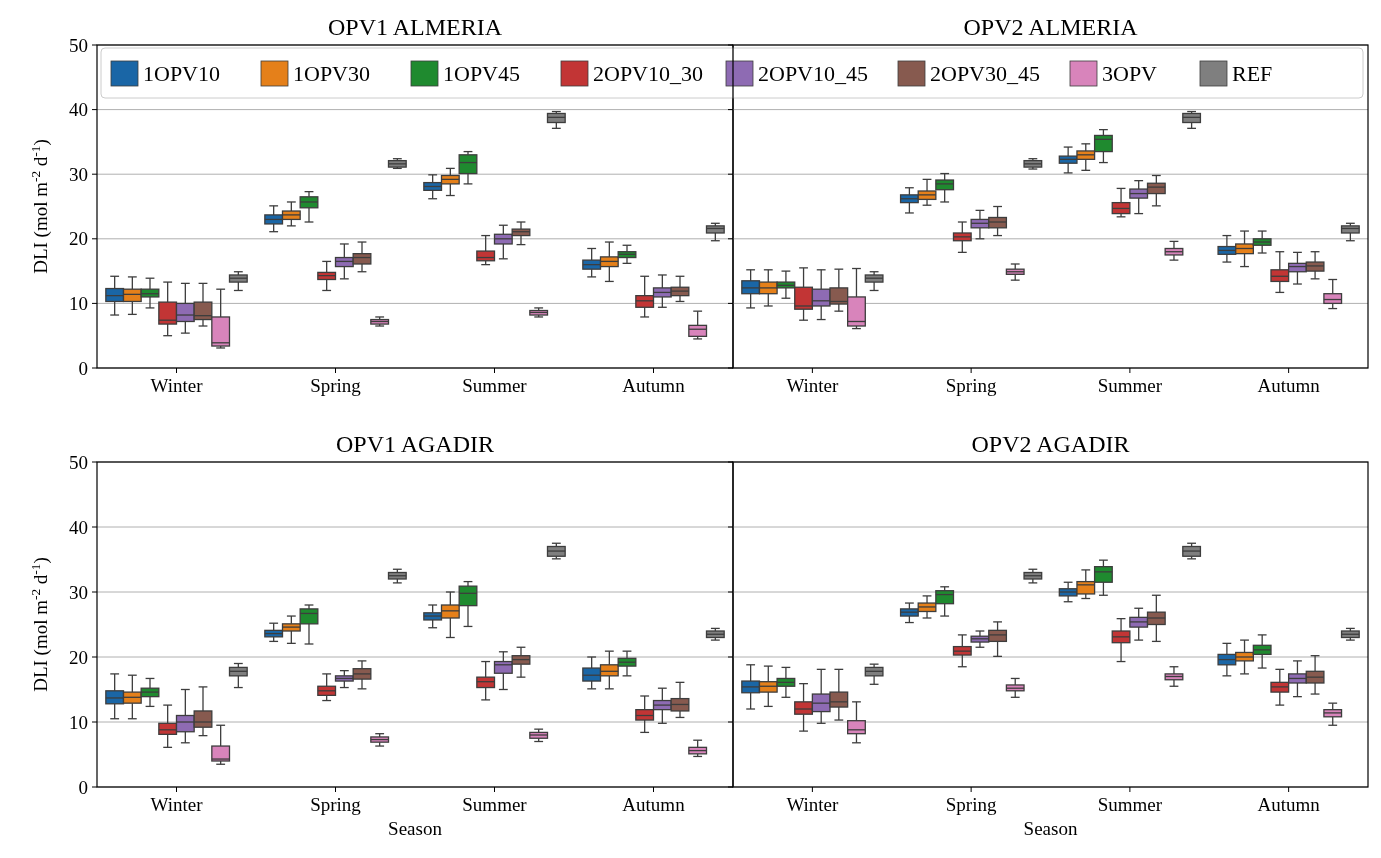  Describe the element at coordinates (415, 27) in the screenshot. I see `chart-title: OPV1 ALMERIA` at that location.